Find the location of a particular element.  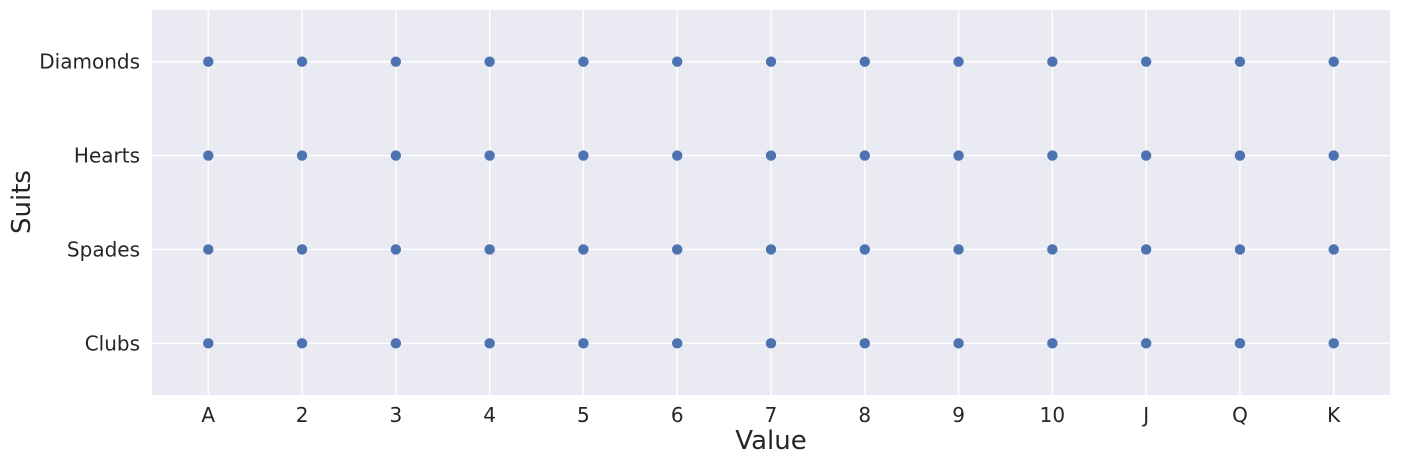

y-axis-label: Suits is located at coordinates (22, 202).